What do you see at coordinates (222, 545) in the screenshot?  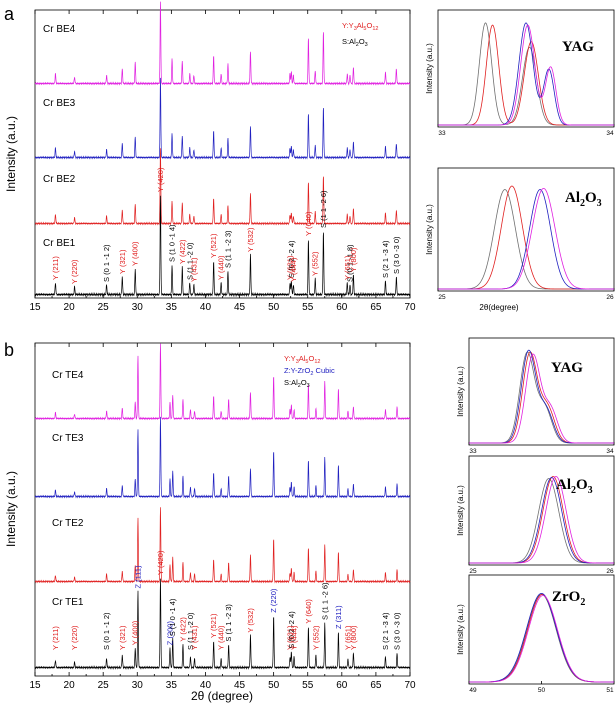 I see `xrd-trace-cr-te2` at bounding box center [222, 545].